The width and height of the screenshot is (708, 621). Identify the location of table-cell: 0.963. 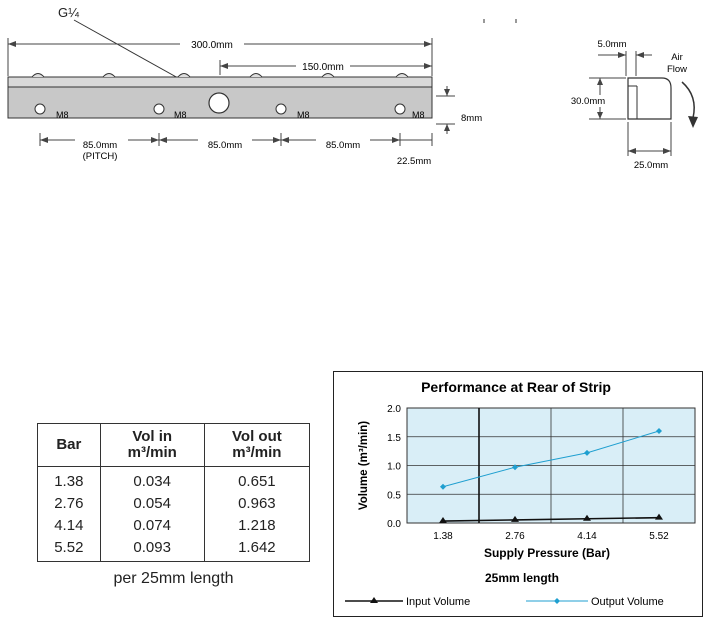
(257, 503).